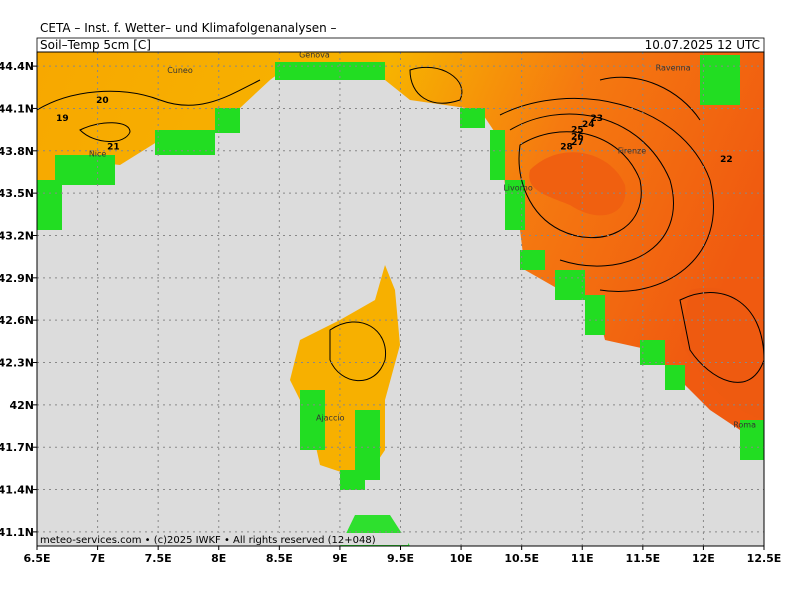 The height and width of the screenshot is (604, 800). What do you see at coordinates (17, 278) in the screenshot?
I see `y-tick-label: 42.9N` at bounding box center [17, 278].